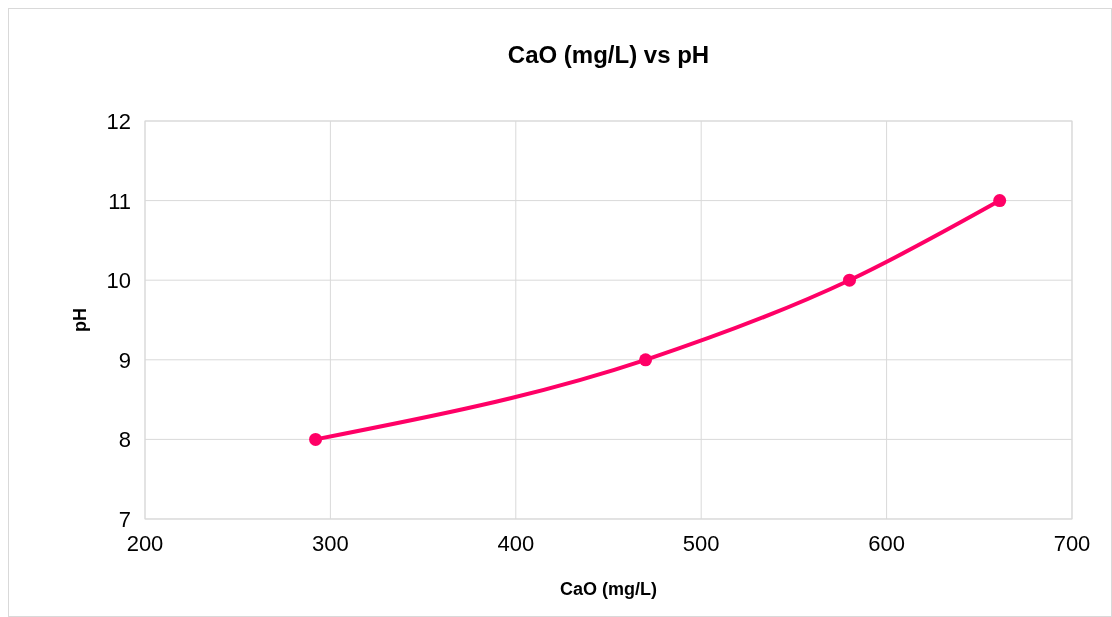 The width and height of the screenshot is (1112, 617). Describe the element at coordinates (886, 543) in the screenshot. I see `x-tick-label: 600` at that location.